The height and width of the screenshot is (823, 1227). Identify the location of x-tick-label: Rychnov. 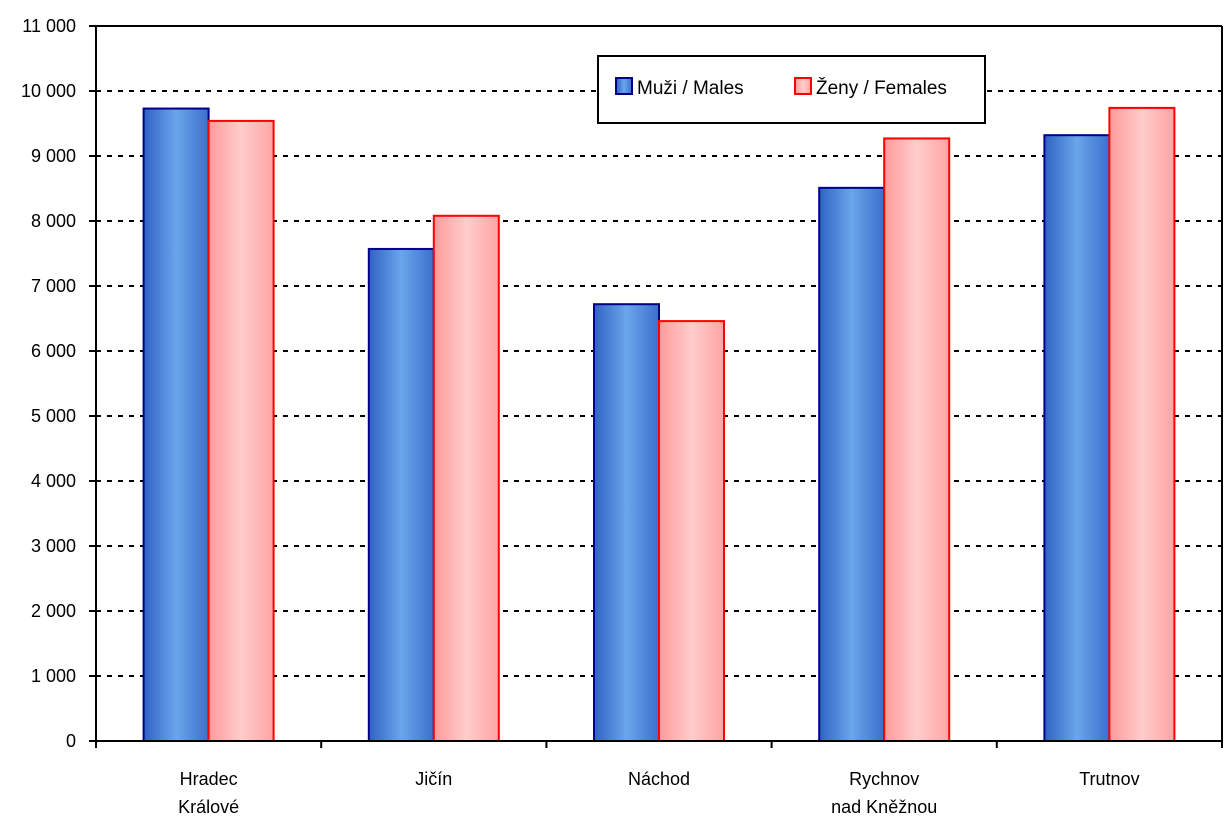
(884, 779).